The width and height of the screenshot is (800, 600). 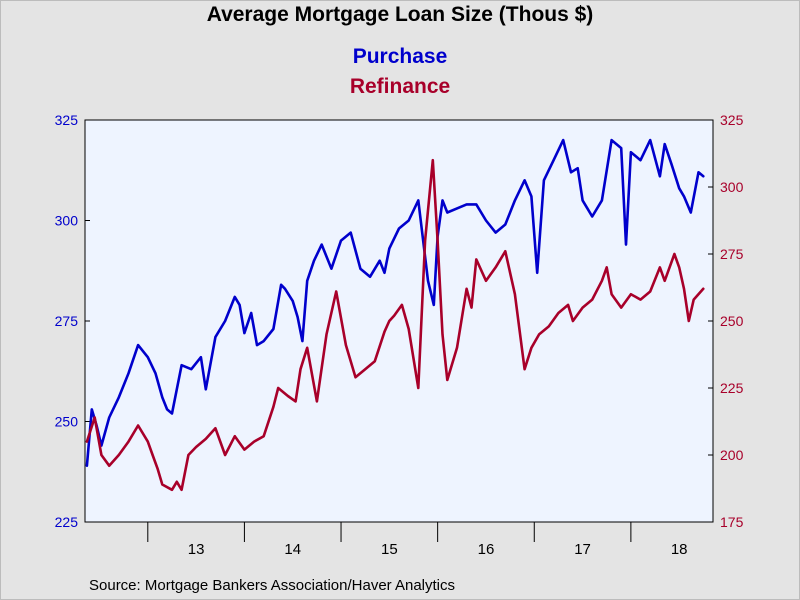 What do you see at coordinates (292, 549) in the screenshot?
I see `x-axis-tick-label: 14` at bounding box center [292, 549].